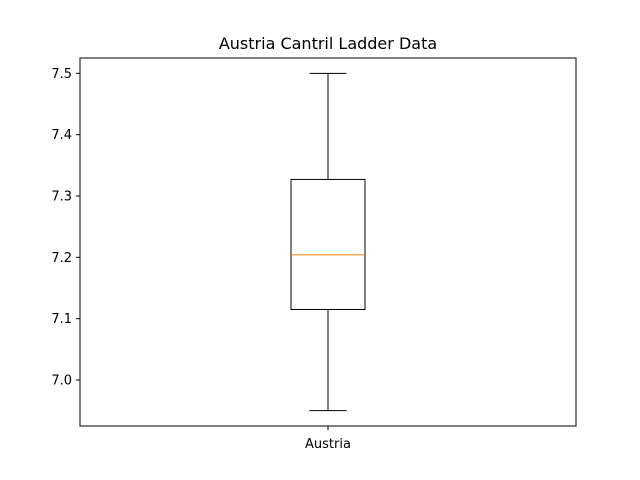 Image resolution: width=640 pixels, height=480 pixels. I want to click on y-tick-label: 7.2, so click(61, 258).